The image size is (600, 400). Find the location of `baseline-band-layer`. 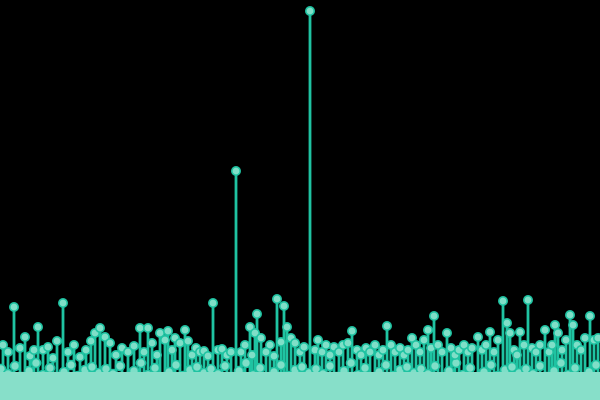

baseline-band-layer is located at coordinates (300, 386).